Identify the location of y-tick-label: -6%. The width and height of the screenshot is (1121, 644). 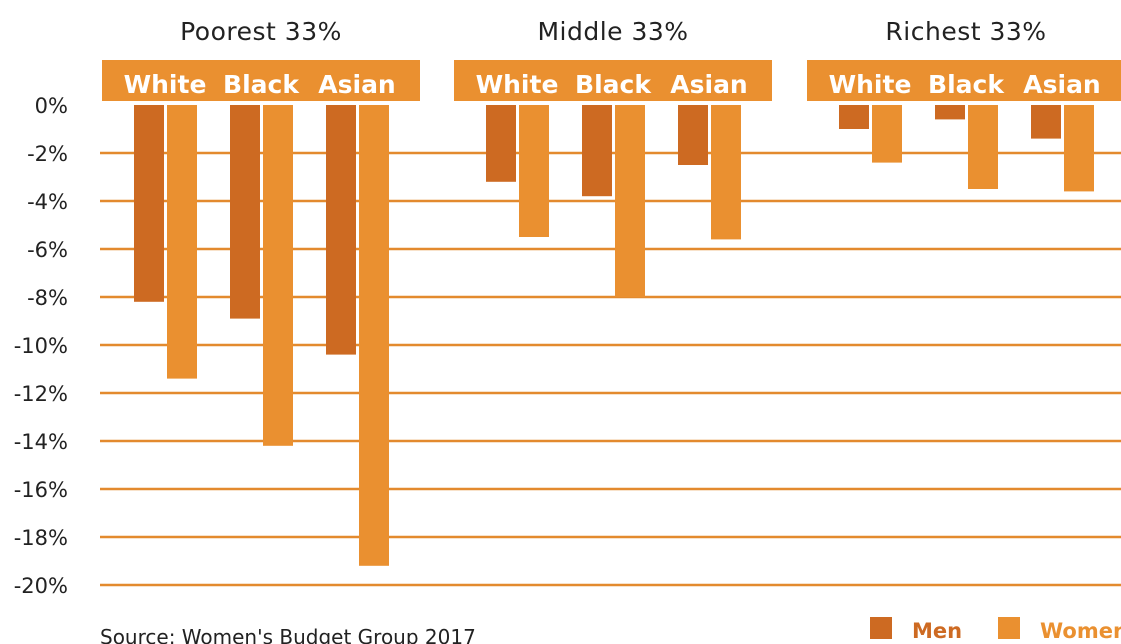
(47, 250).